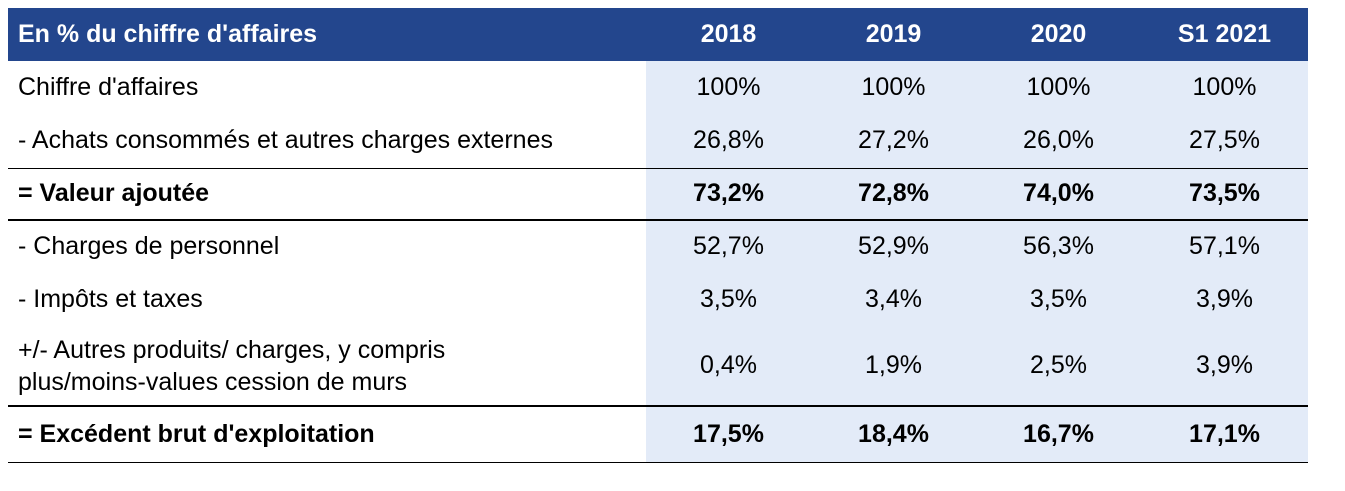  What do you see at coordinates (893, 194) in the screenshot?
I see `row-value: 72,8%` at bounding box center [893, 194].